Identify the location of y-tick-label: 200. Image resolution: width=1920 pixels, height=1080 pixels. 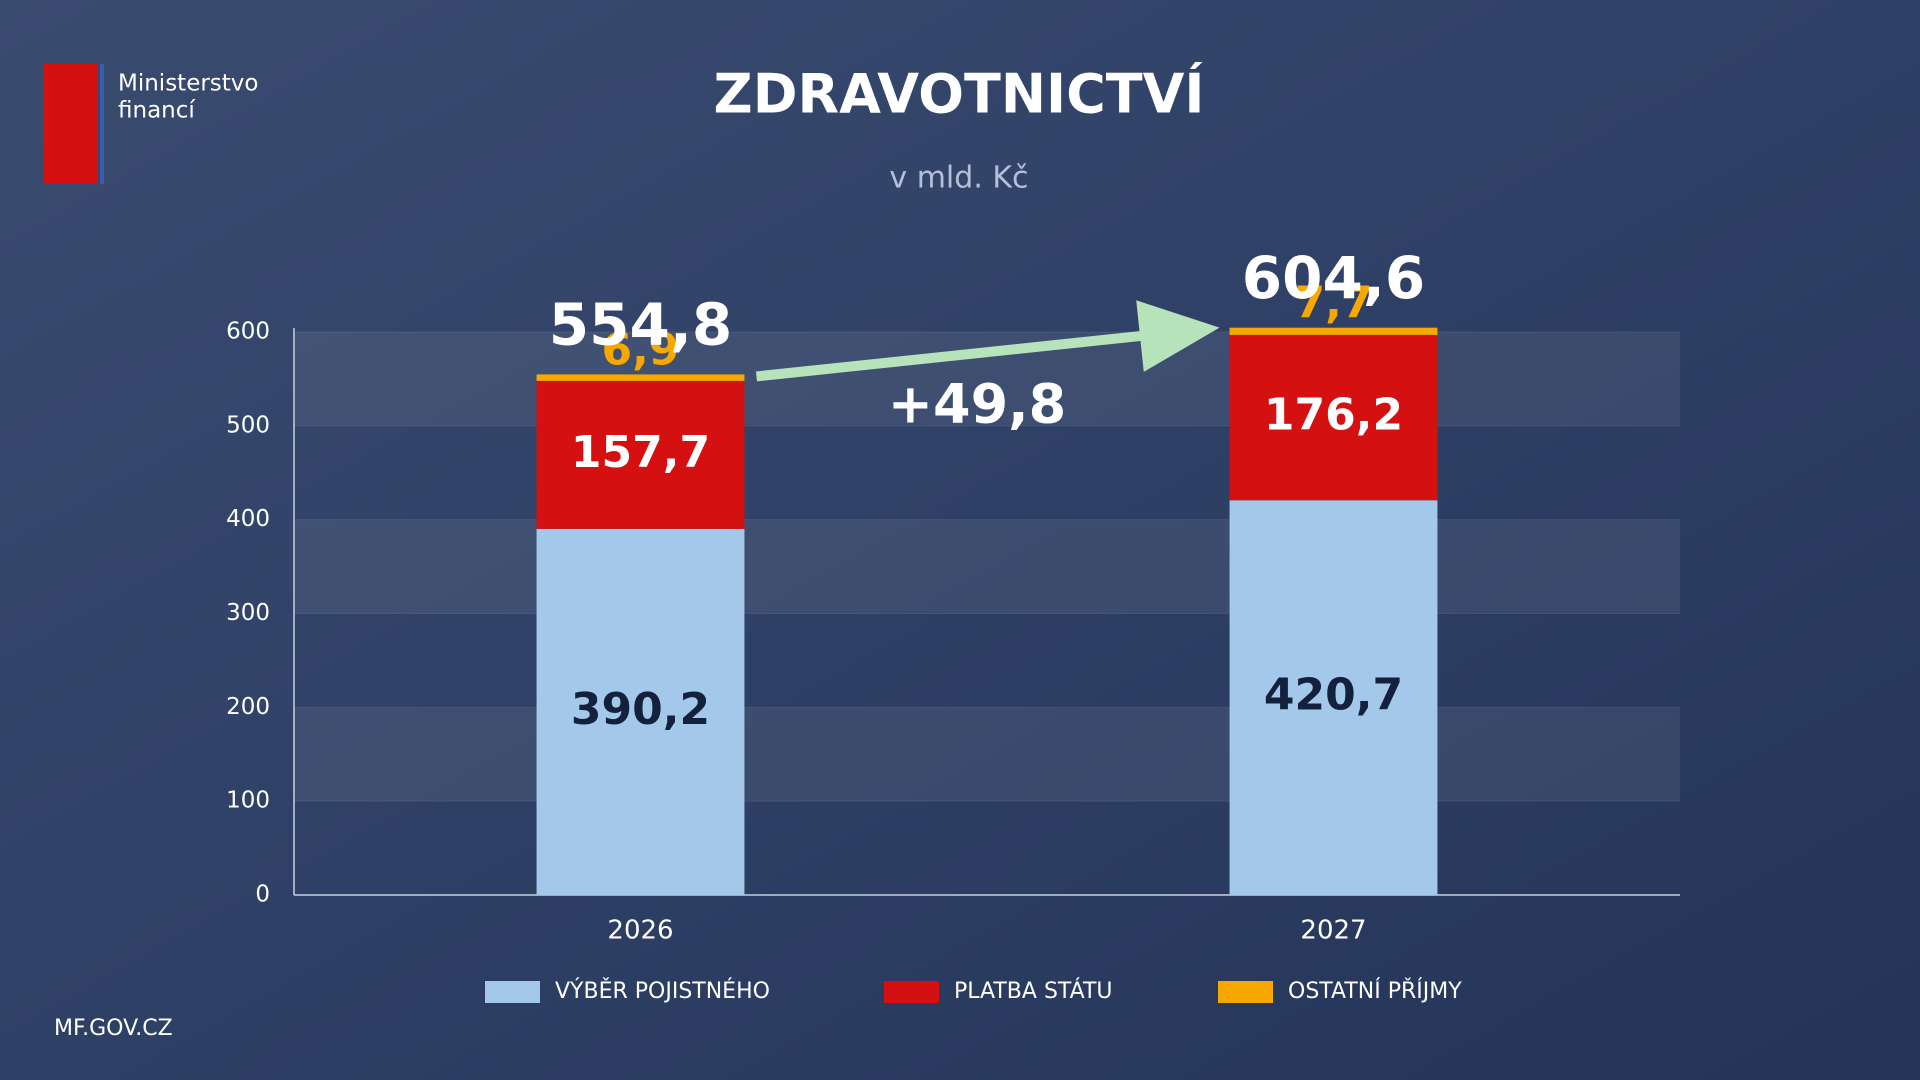
(248, 707).